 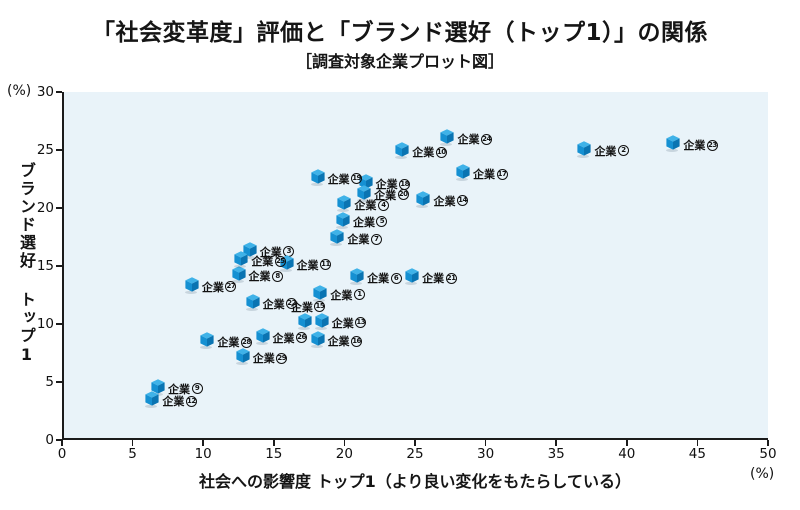 I want to click on company-number-badge: 13, so click(x=361, y=323).